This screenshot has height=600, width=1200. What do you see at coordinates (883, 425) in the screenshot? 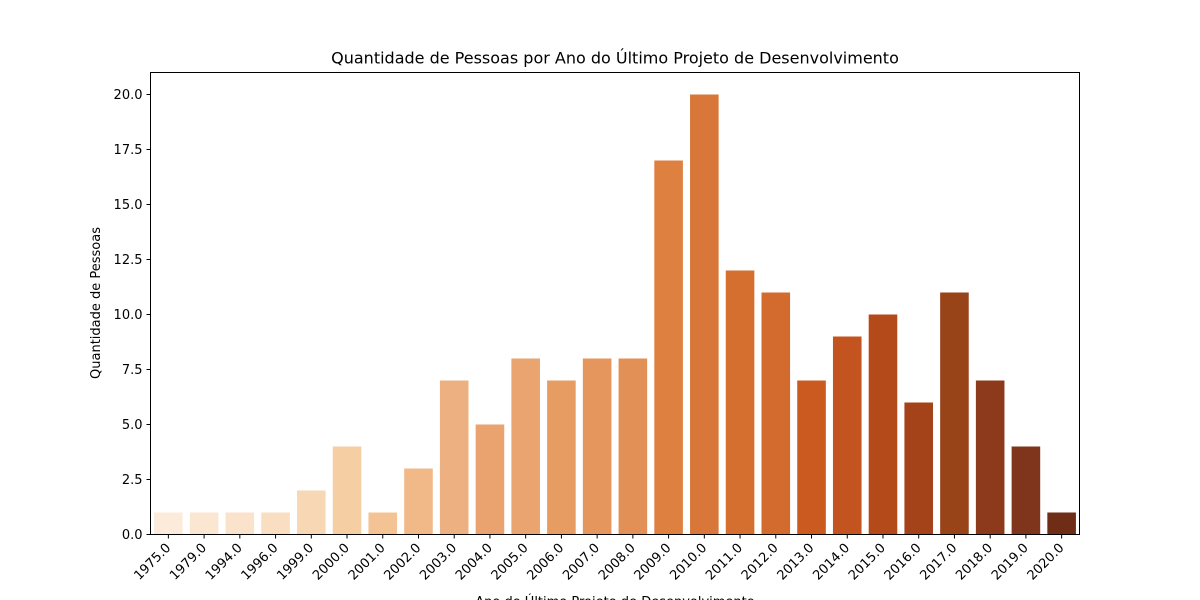
I see `bar-2015.0` at bounding box center [883, 425].